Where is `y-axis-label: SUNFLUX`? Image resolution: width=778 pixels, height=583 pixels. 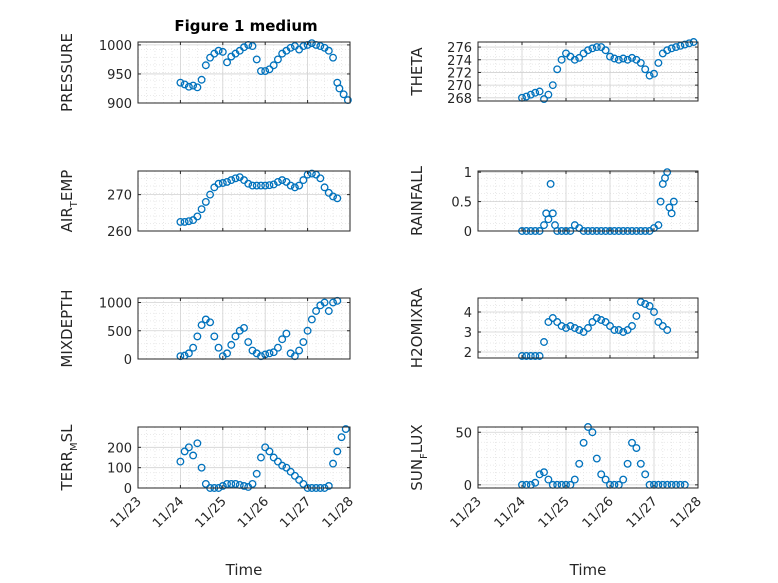
y-axis-label: SUNFLUX is located at coordinates (419, 457).